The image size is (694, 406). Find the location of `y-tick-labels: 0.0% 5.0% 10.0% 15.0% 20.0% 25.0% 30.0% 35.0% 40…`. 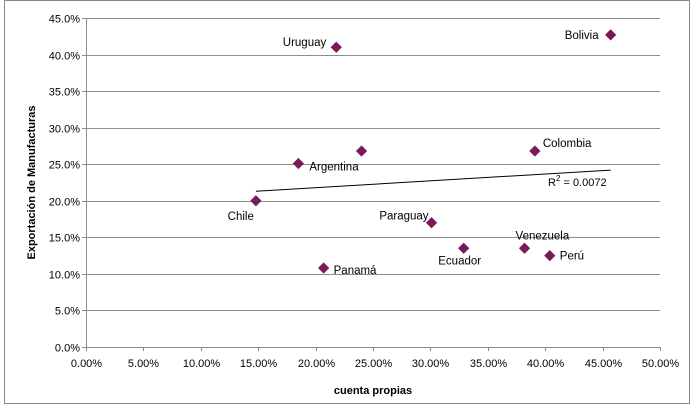

y-tick-labels: 0.0% 5.0% 10.0% 15.0% 20.0% 25.0% 30.0% 35.0% 40… is located at coordinates (64, 184).